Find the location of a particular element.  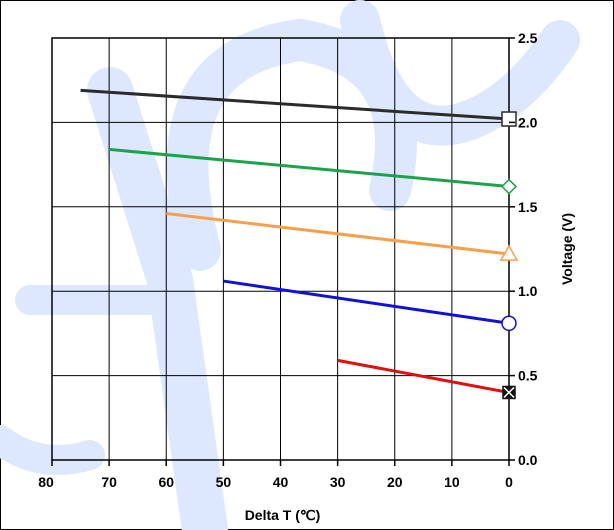

x-tick-label: 50 is located at coordinates (224, 482).